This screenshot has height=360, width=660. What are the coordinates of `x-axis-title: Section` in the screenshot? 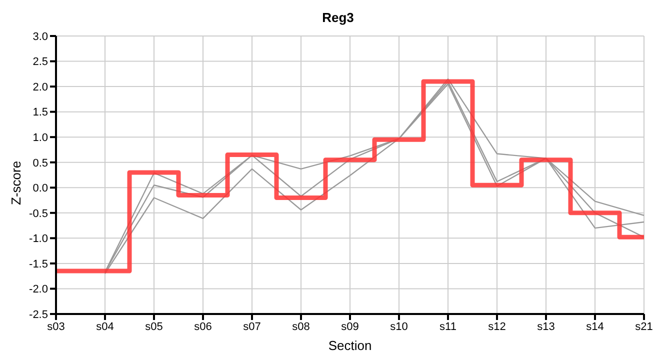 It's located at (350, 345).